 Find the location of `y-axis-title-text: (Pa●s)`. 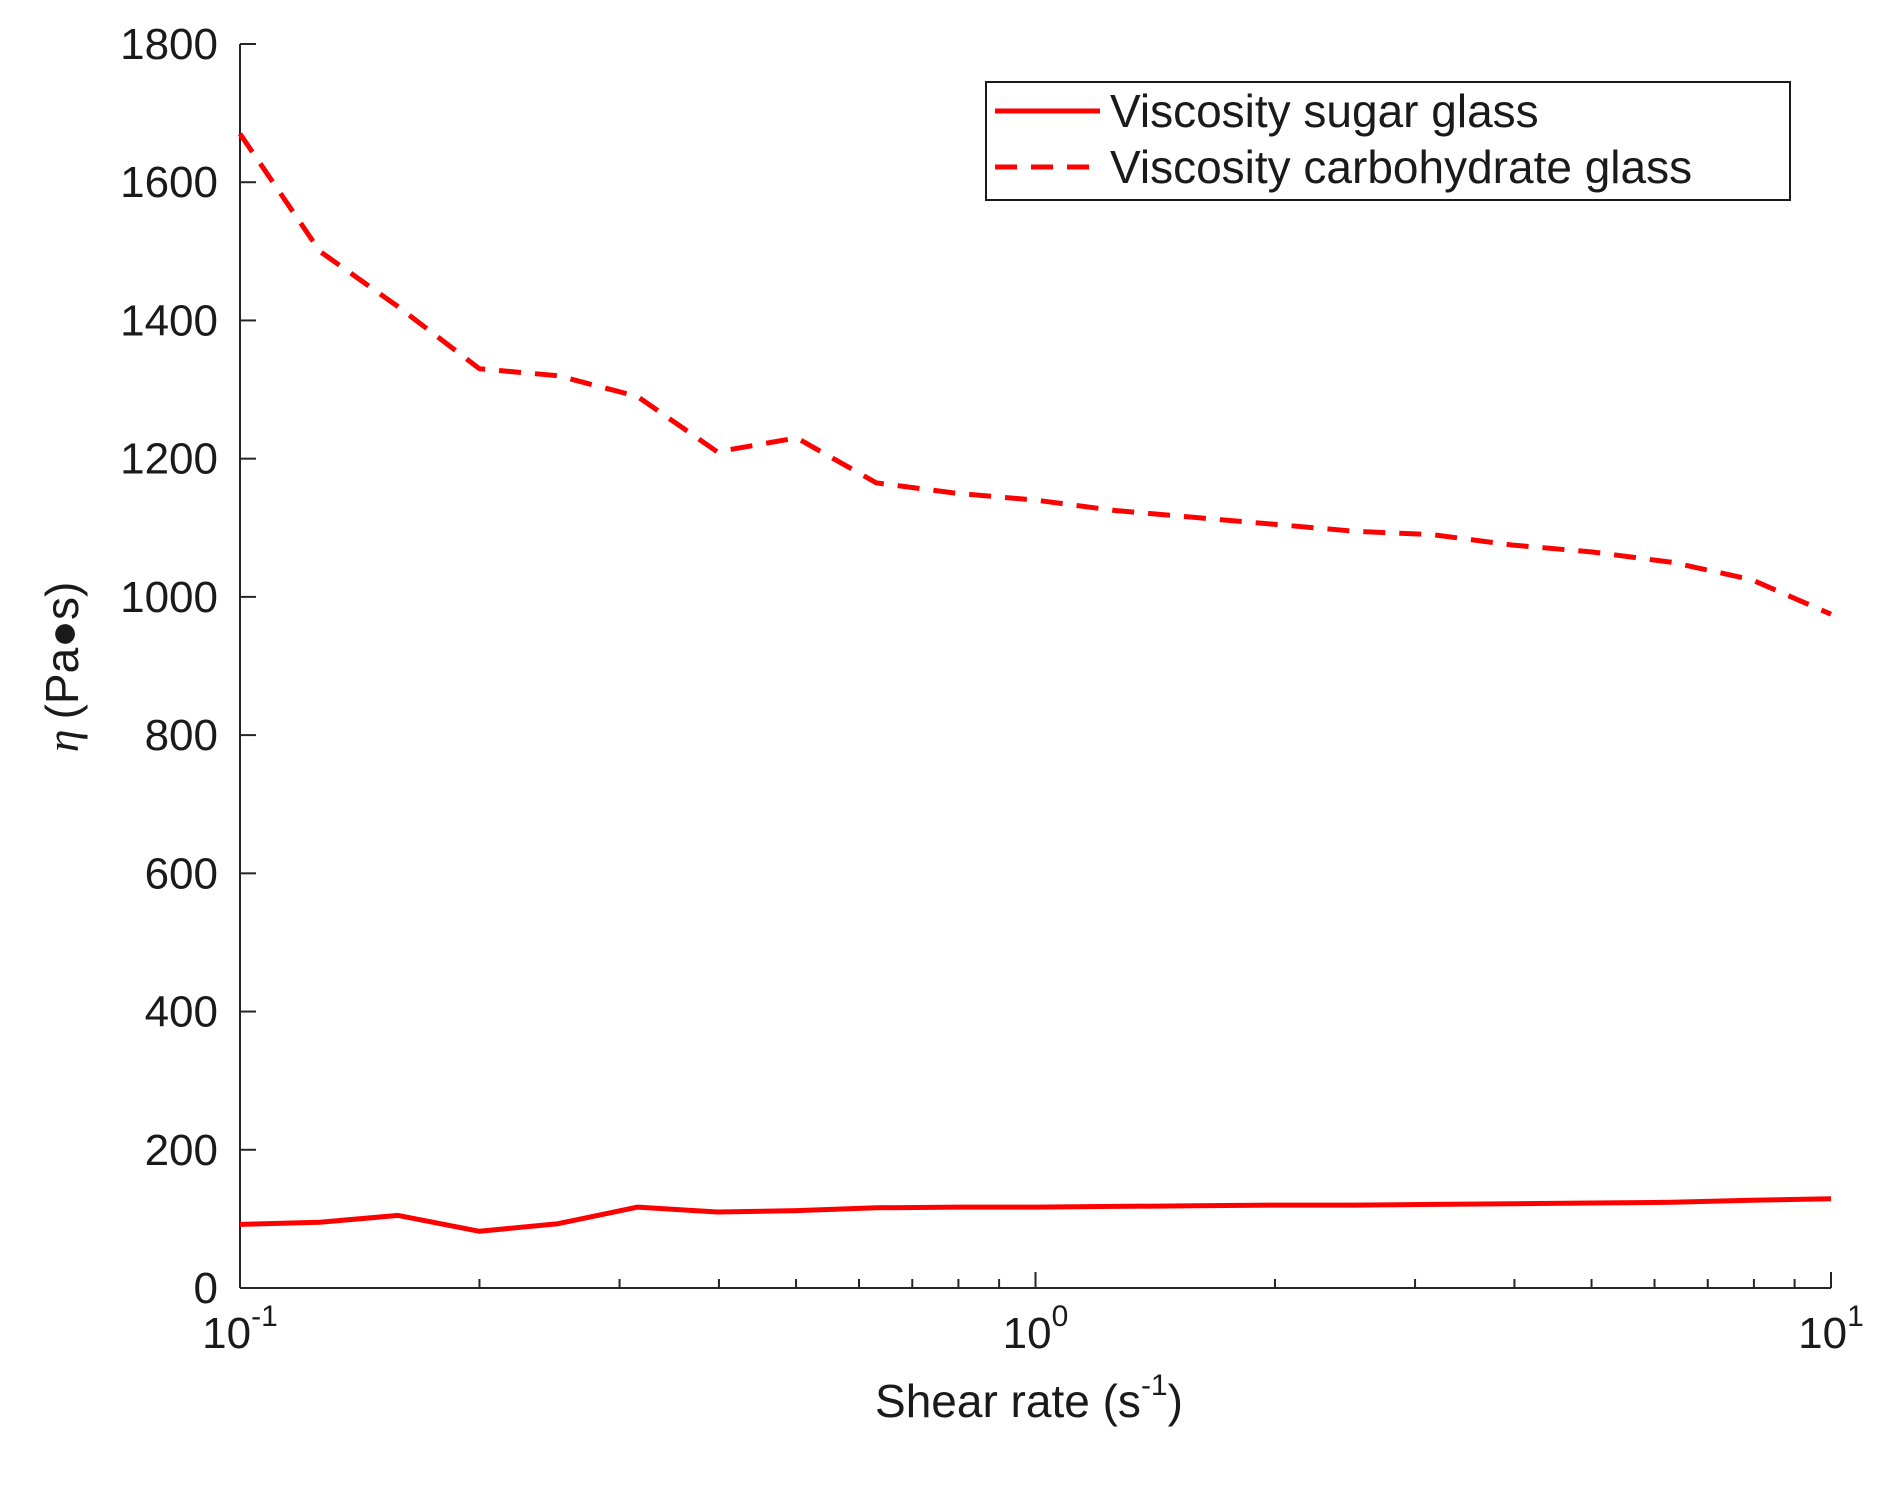

y-axis-title-text: (Pa●s) is located at coordinates (62, 651).